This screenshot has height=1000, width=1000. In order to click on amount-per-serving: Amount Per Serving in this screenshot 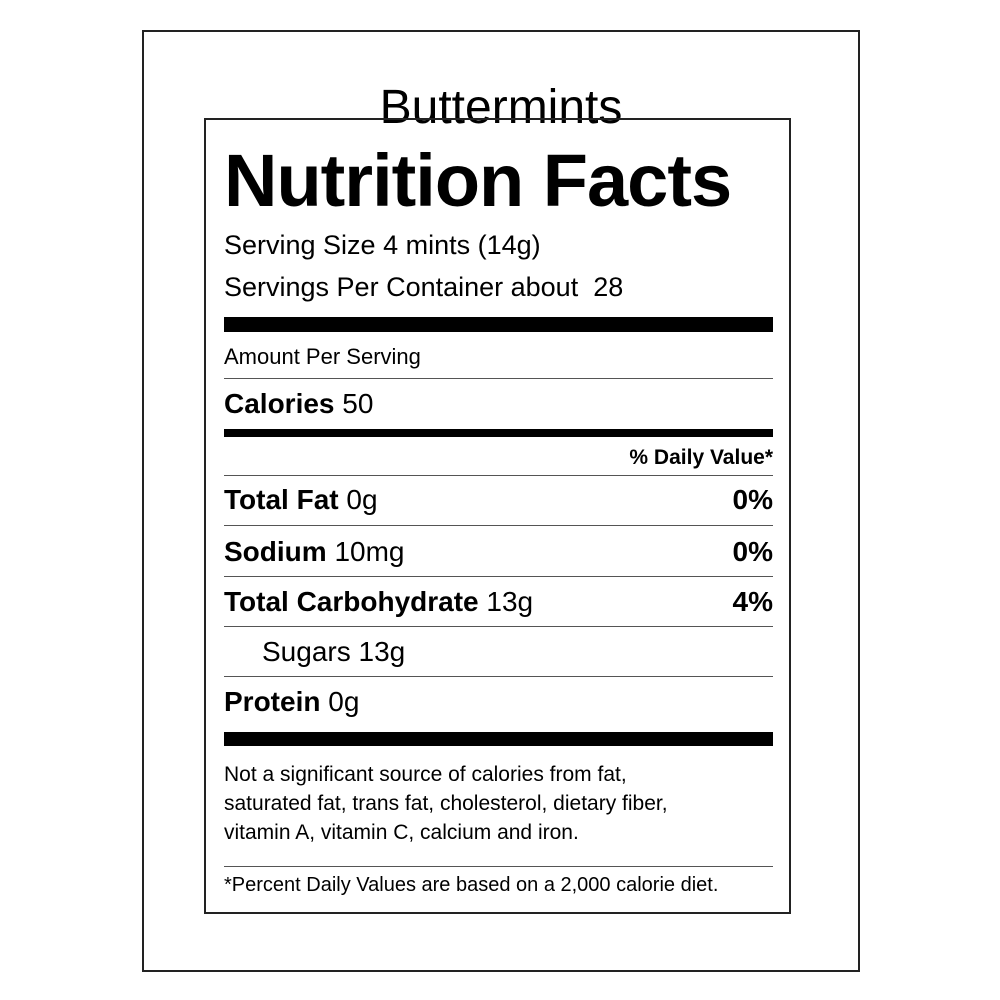, I will do `click(322, 356)`.